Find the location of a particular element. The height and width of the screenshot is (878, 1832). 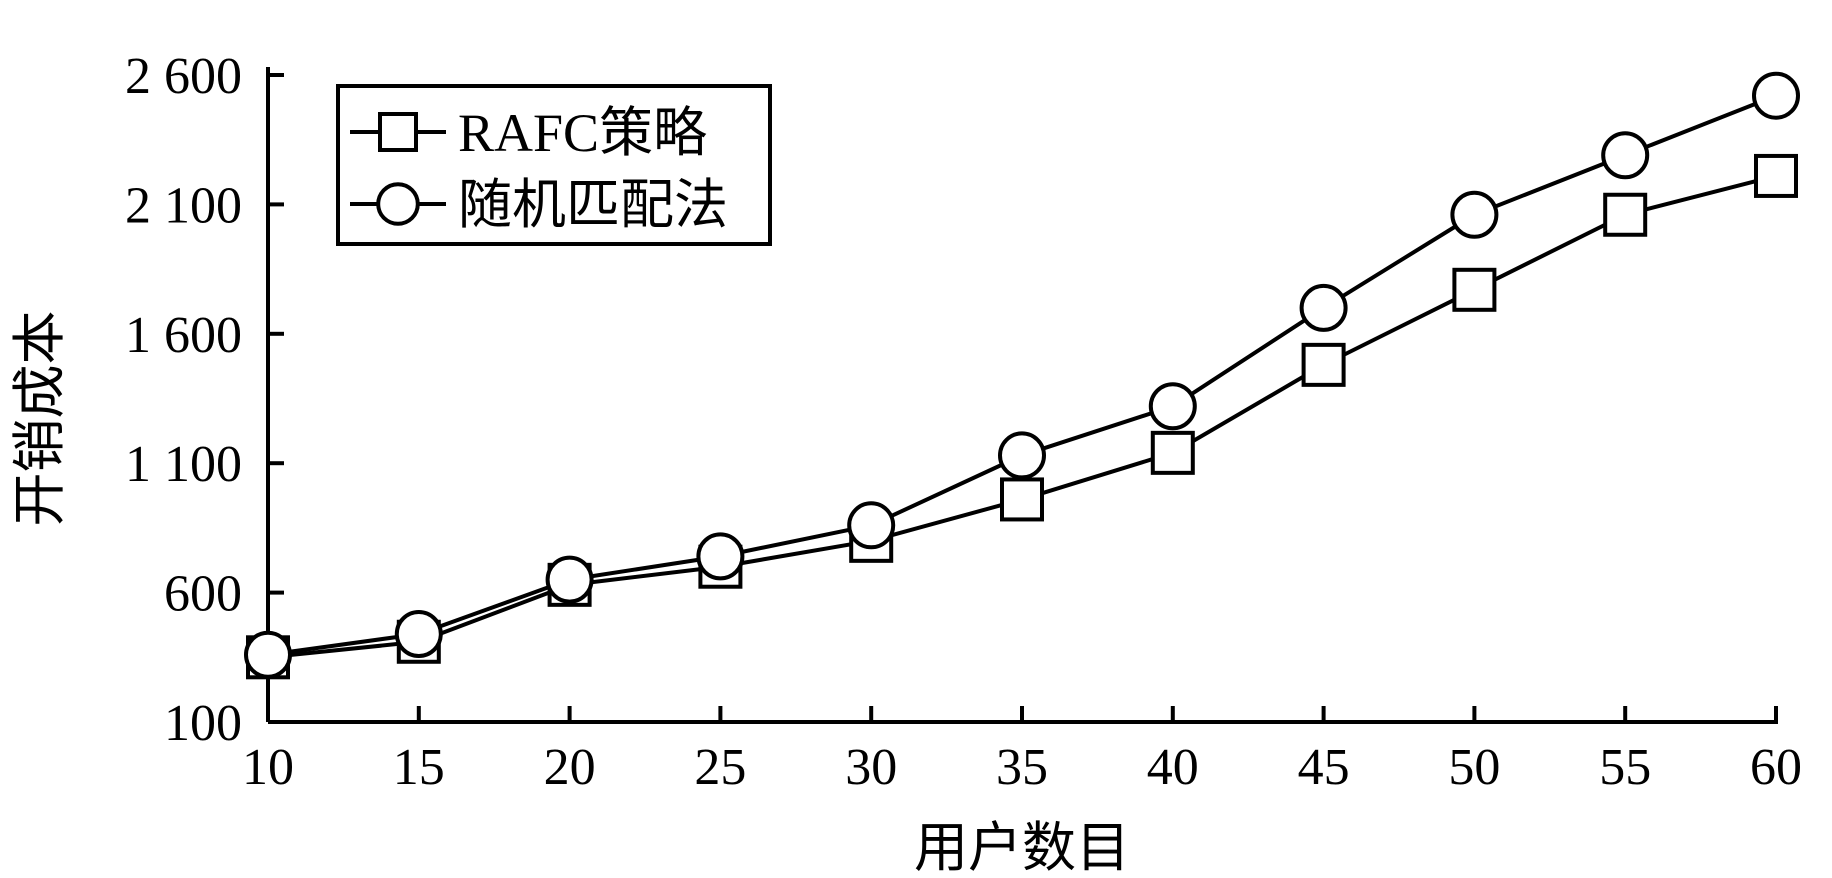

x-tick-label: 55 is located at coordinates (1625, 767).